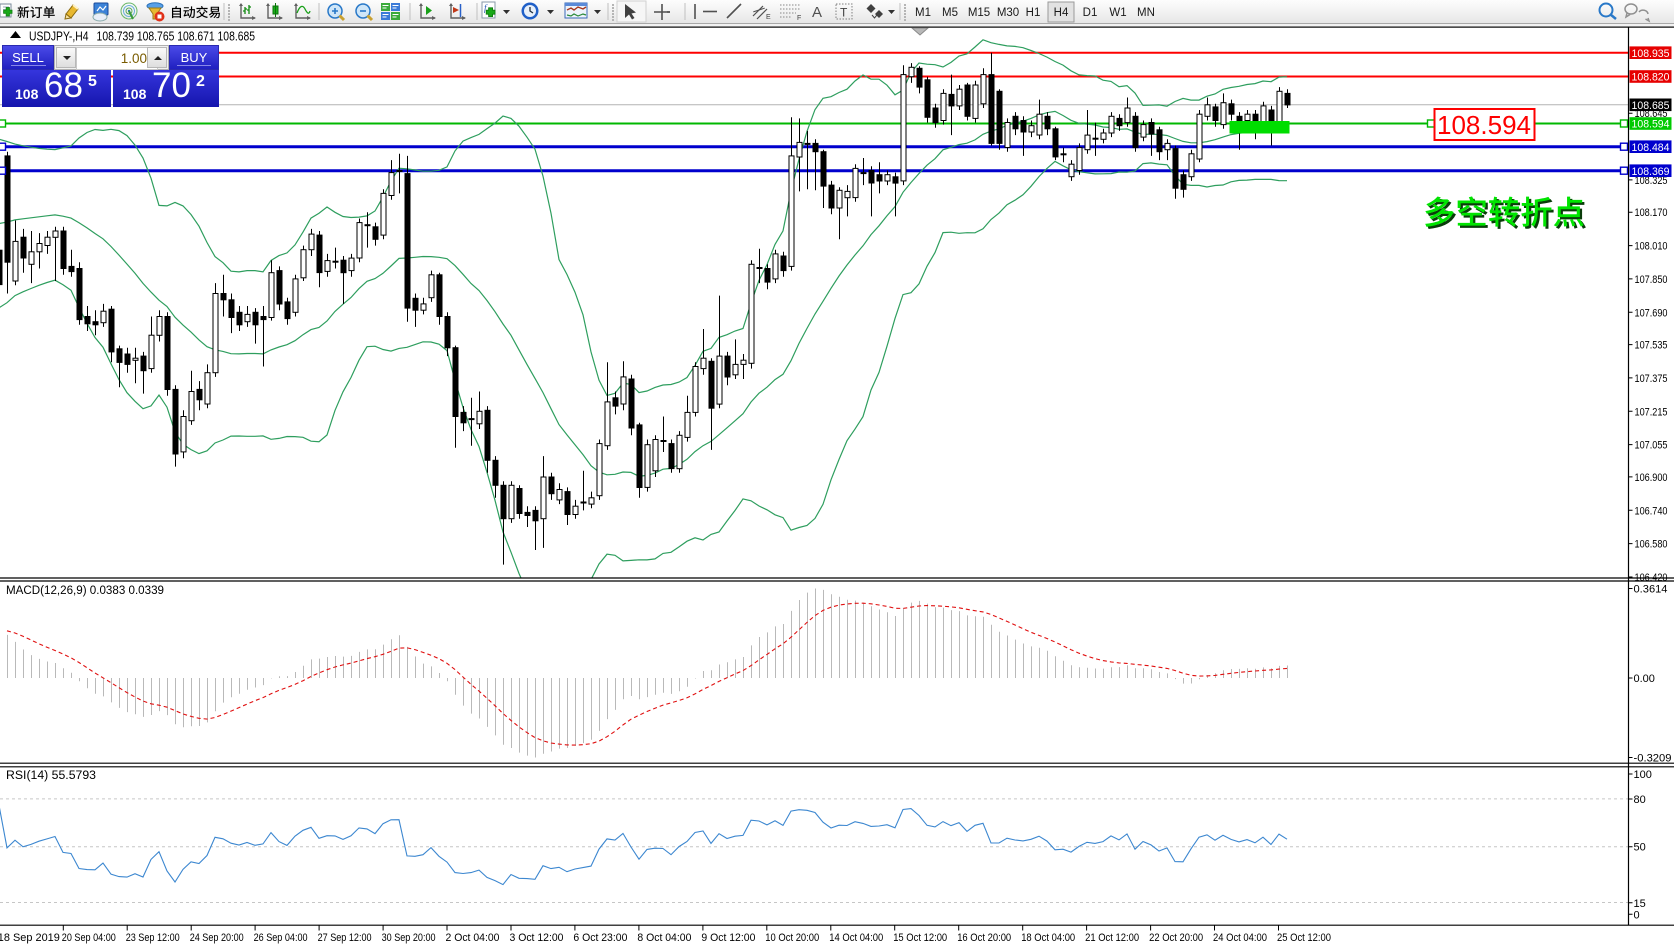 This screenshot has height=946, width=1674. Describe the element at coordinates (1651, 446) in the screenshot. I see `svg-text: 107.055` at that location.